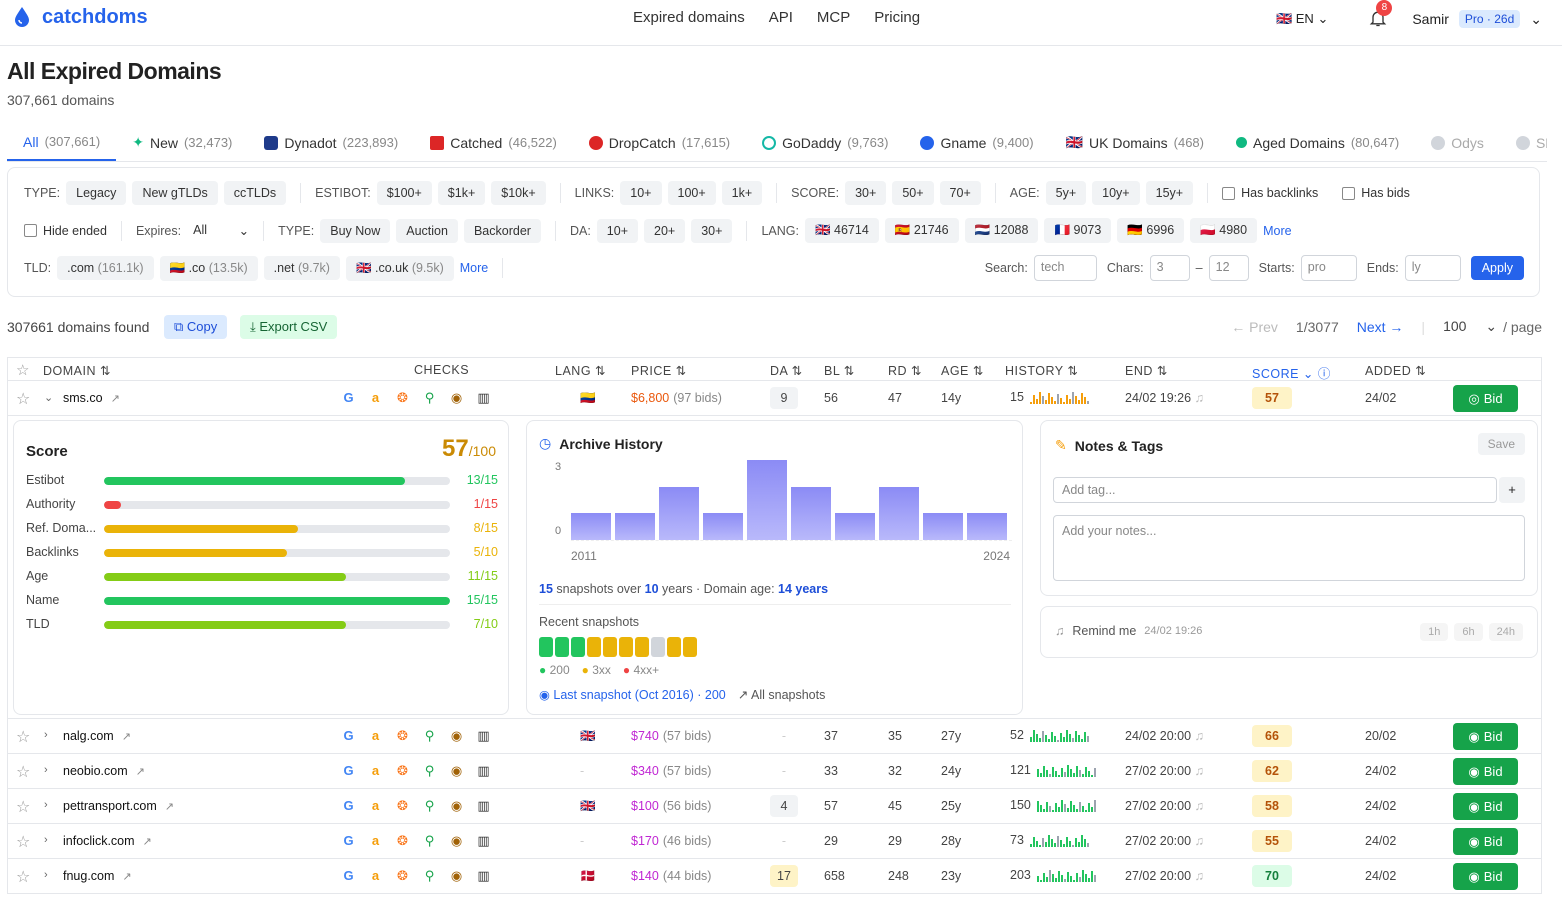  Describe the element at coordinates (1317, 142) in the screenshot. I see `tab-aged-domains: Aged Domains (80,647)` at that location.